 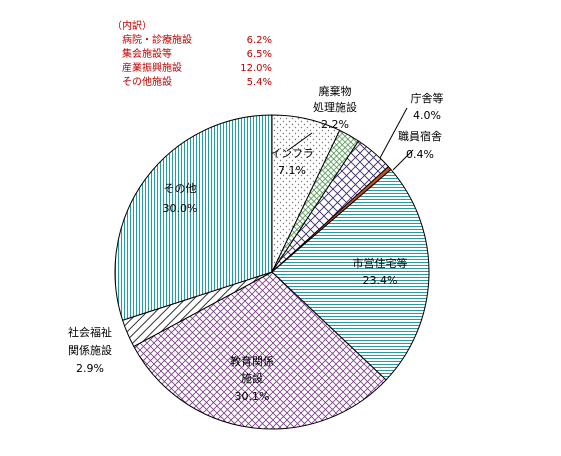 What do you see at coordinates (90, 368) in the screenshot?
I see `label-fukushi-pct: 2.9%` at bounding box center [90, 368].